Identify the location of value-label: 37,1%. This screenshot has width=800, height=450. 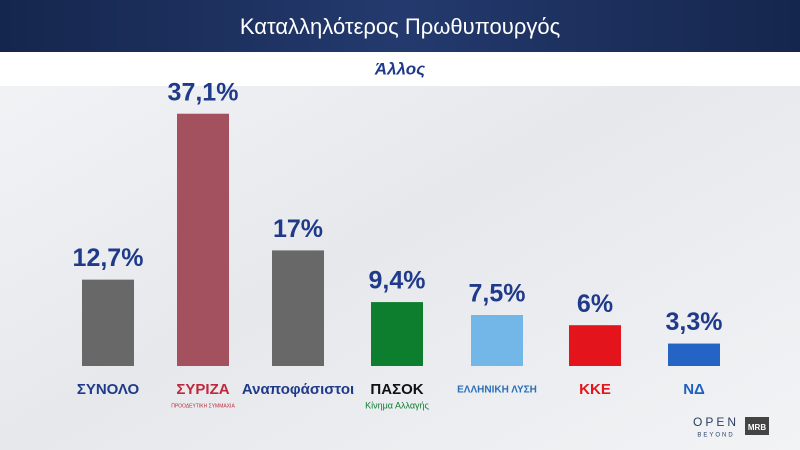
(203, 92).